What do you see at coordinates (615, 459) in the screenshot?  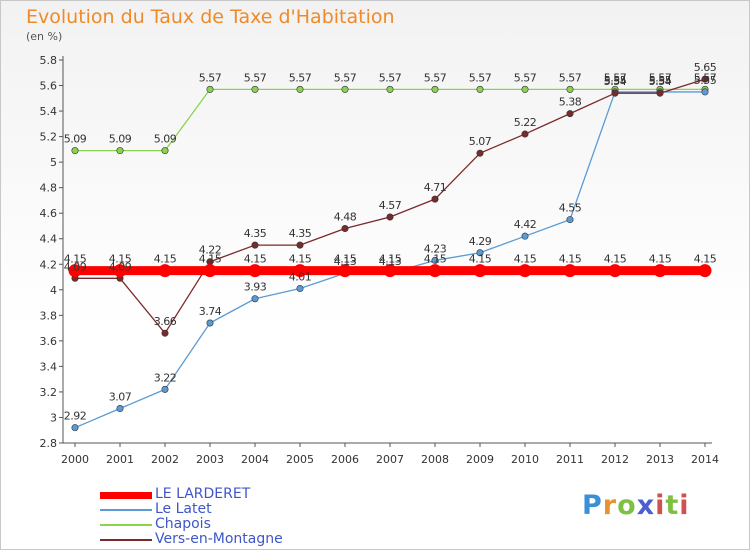 I see `x-tick-label: 2012` at bounding box center [615, 459].